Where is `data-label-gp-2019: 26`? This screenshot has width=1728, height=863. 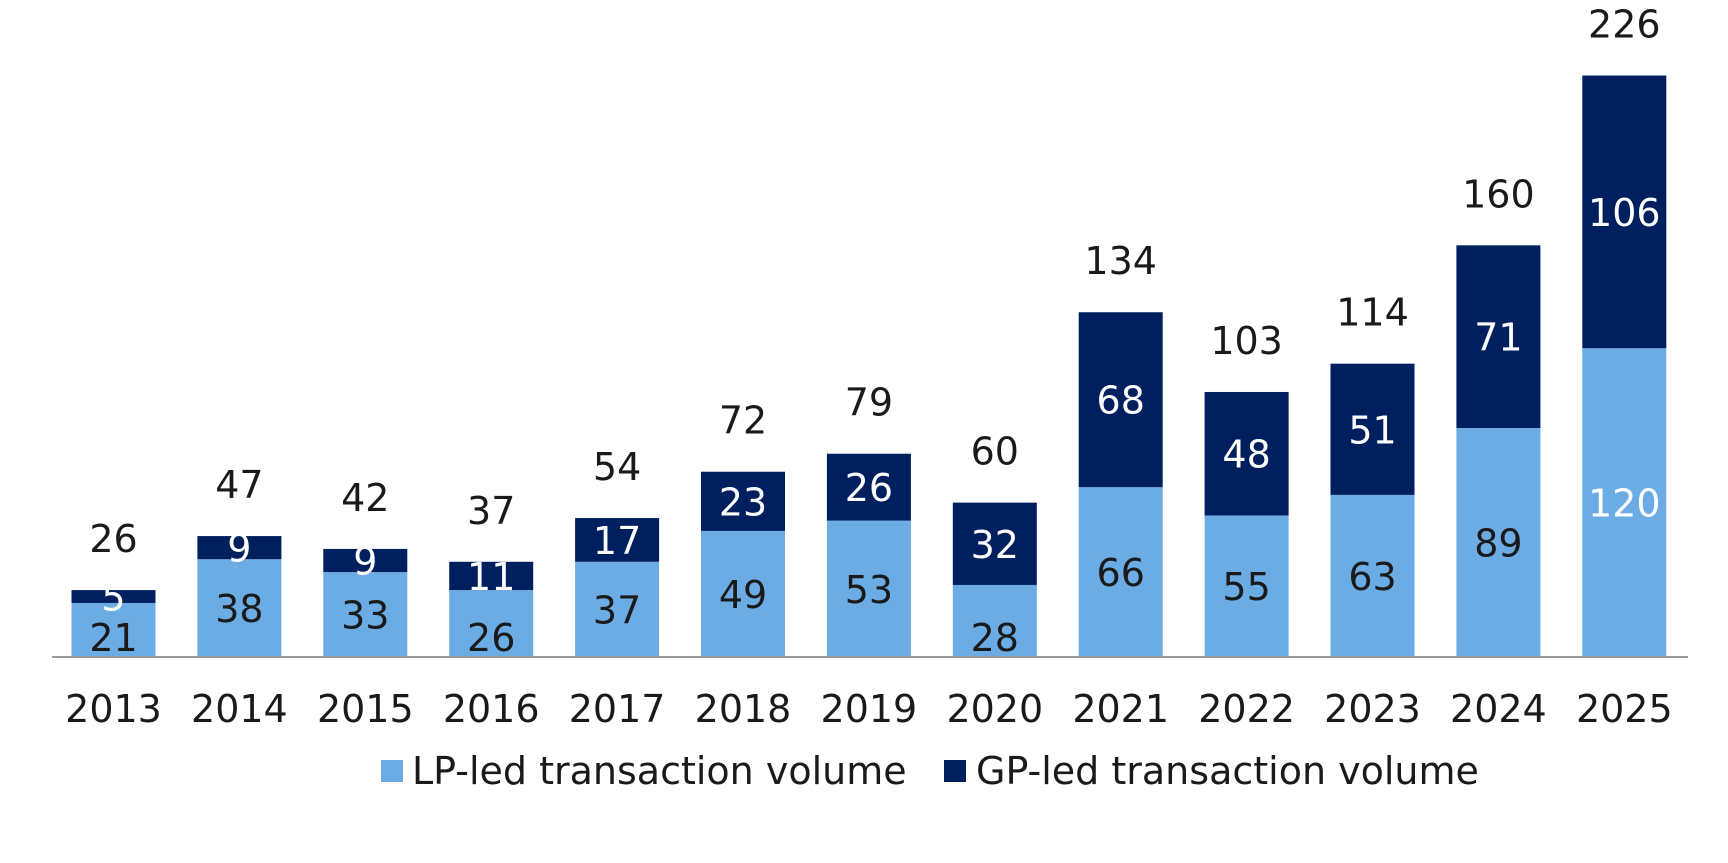 data-label-gp-2019: 26 is located at coordinates (869, 488).